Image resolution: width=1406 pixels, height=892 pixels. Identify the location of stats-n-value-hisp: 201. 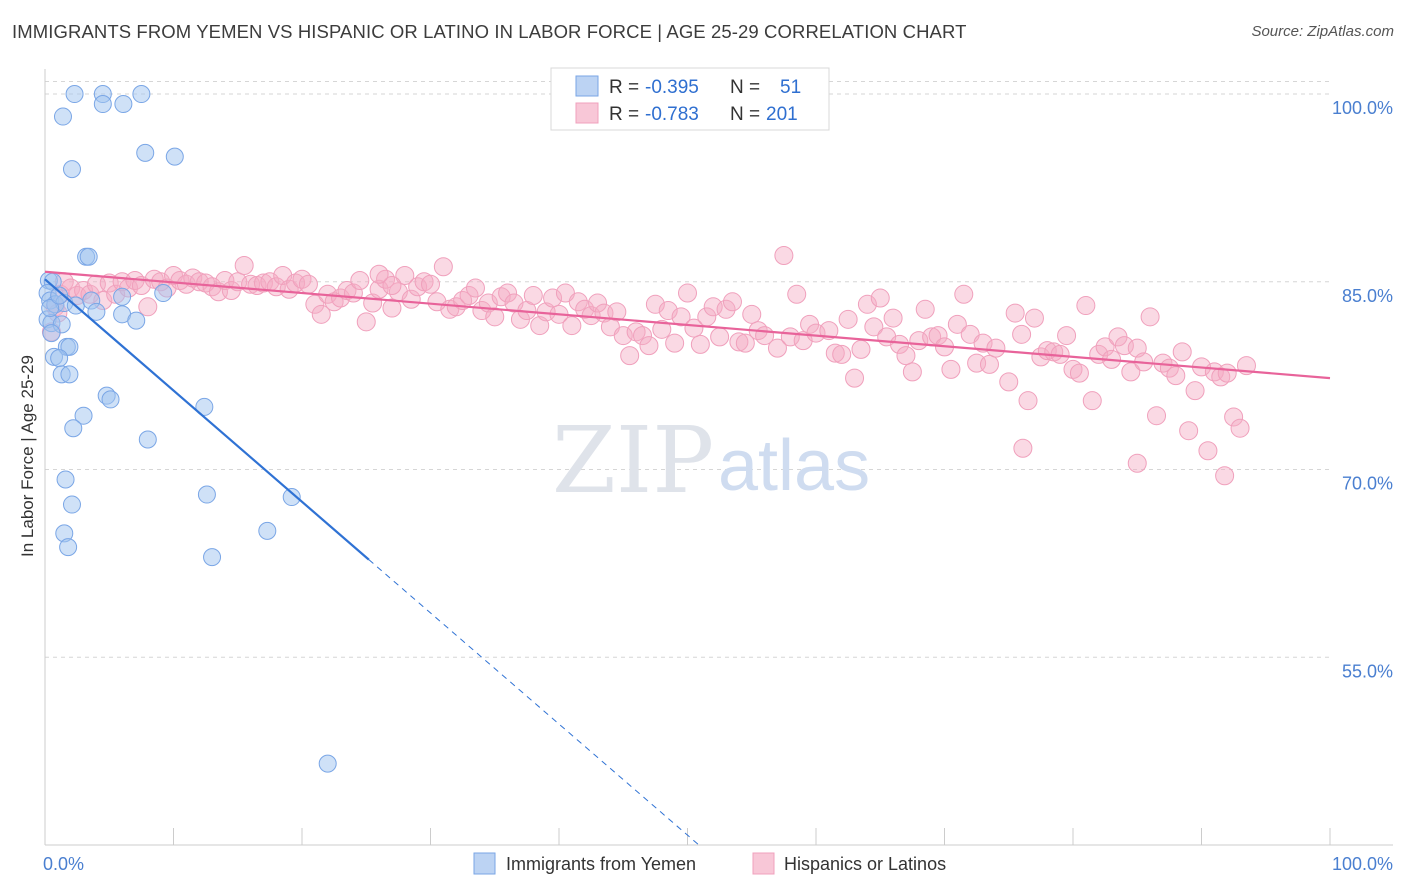
(782, 114).